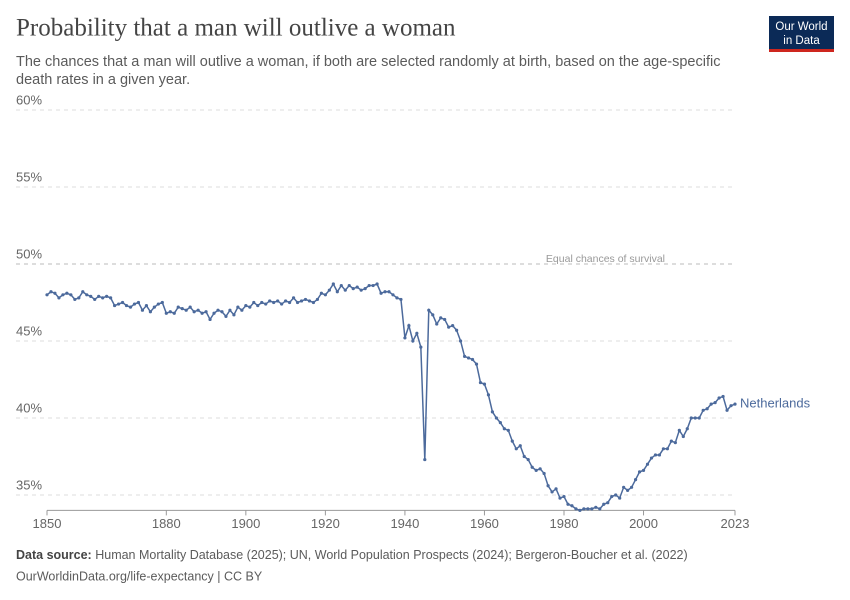 Image resolution: width=850 pixels, height=600 pixels. Describe the element at coordinates (29, 407) in the screenshot. I see `y-tick-label: 40%` at that location.